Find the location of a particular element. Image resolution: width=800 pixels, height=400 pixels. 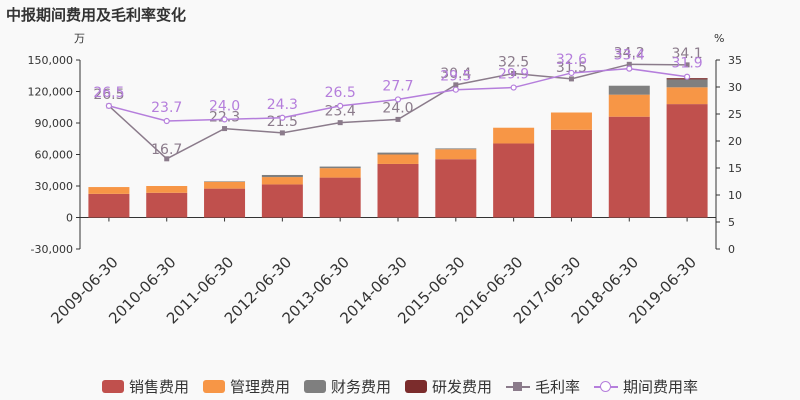

legend-item-rd: 研发费用 is located at coordinates (448, 386).